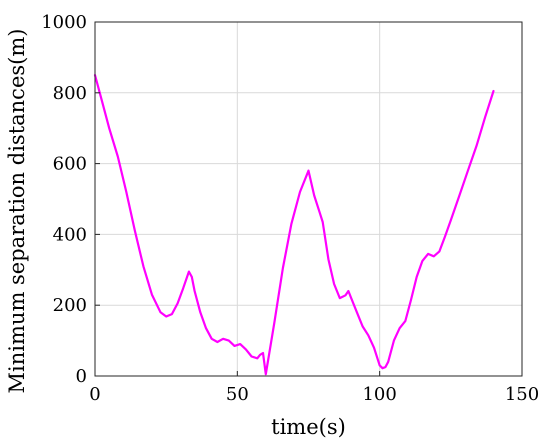 This screenshot has width=550, height=445. I want to click on y-tick-label: 1000, so click(64, 22).